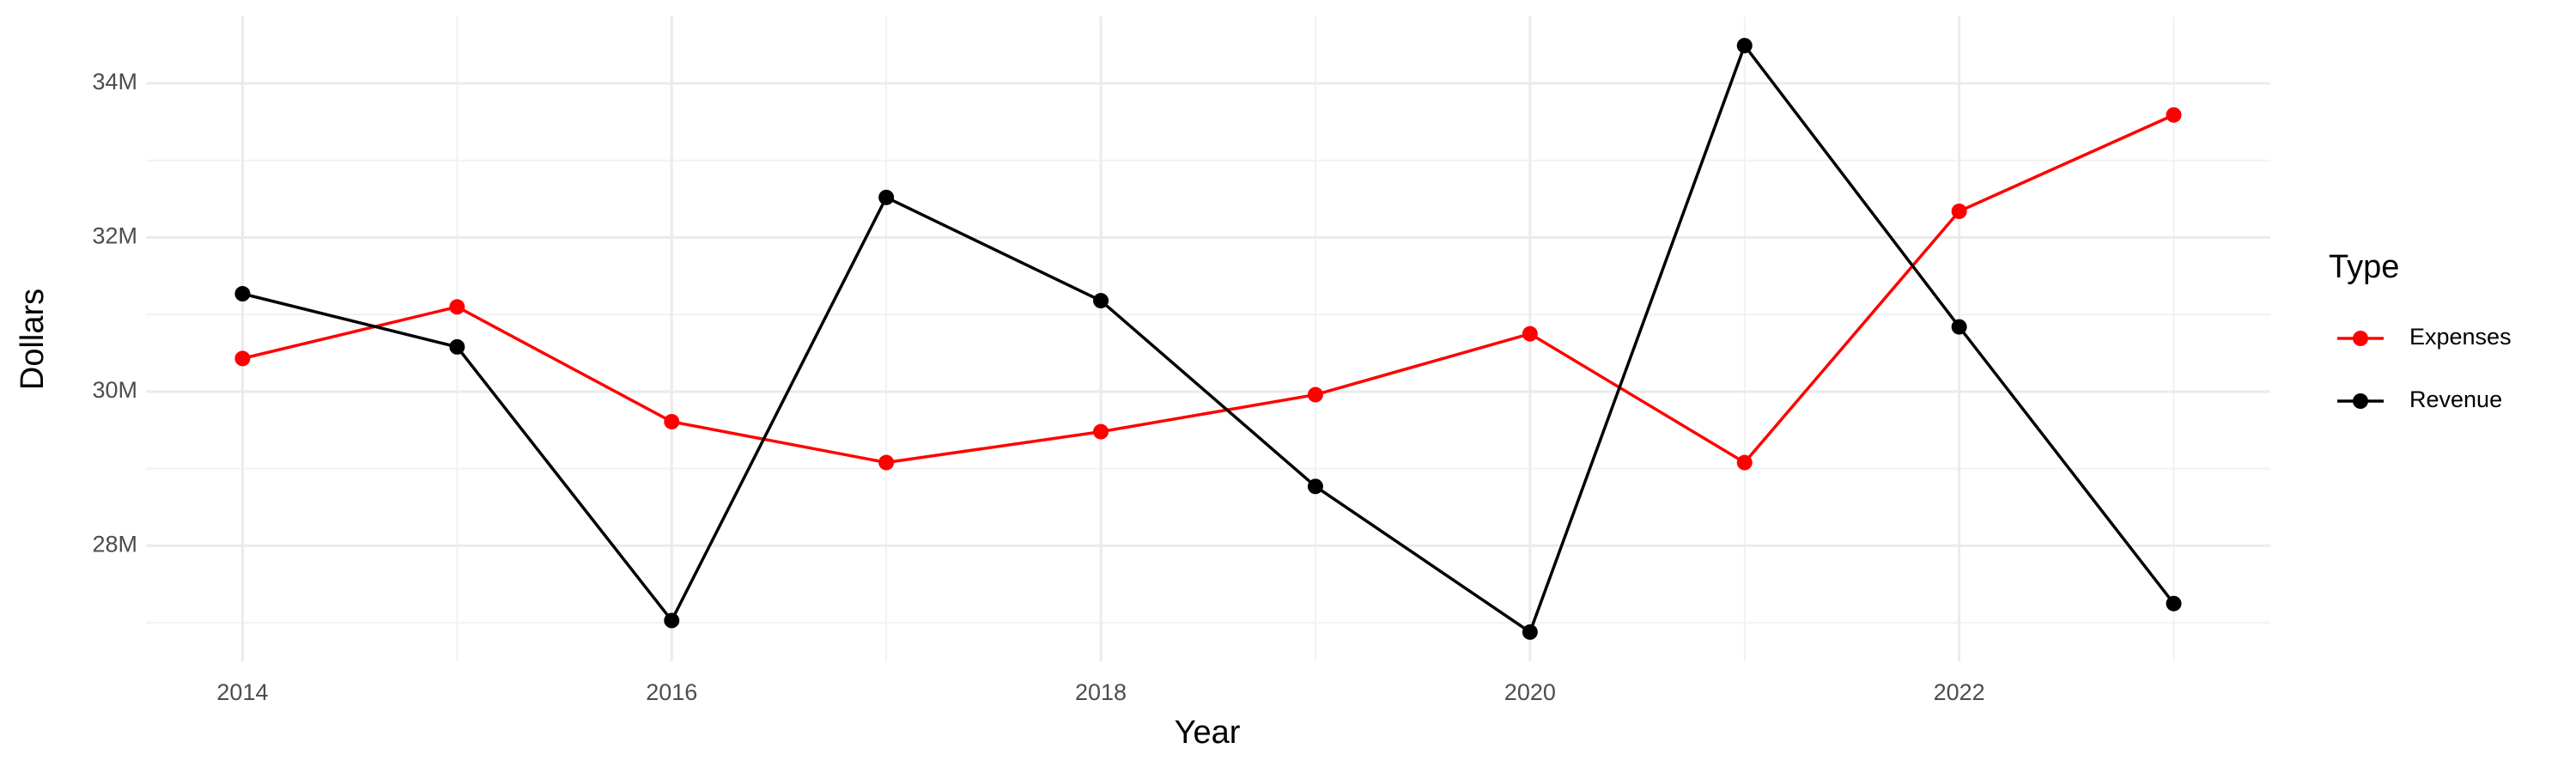  Describe the element at coordinates (2364, 267) in the screenshot. I see `legend-title: Type` at that location.